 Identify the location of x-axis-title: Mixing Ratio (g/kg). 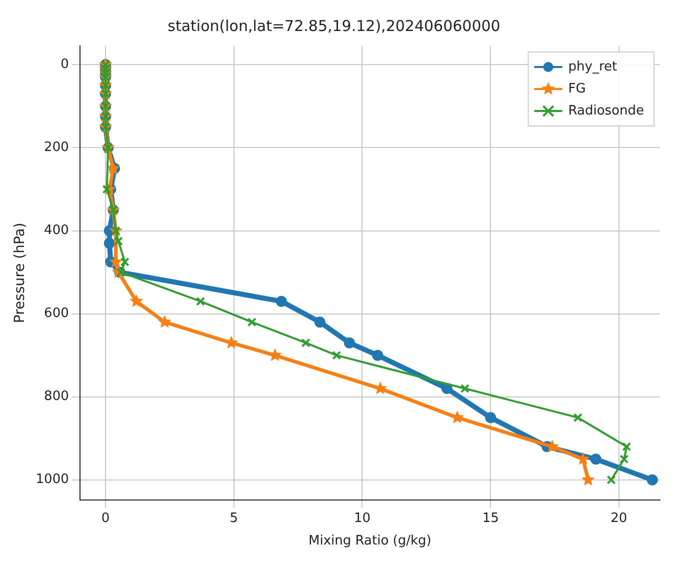
(370, 541).